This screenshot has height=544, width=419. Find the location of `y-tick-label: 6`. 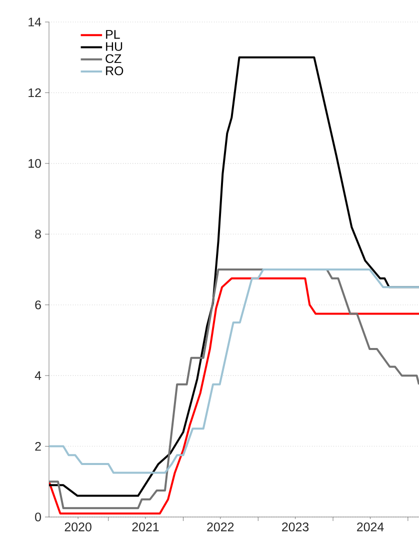

y-tick-label: 6 is located at coordinates (38, 305).